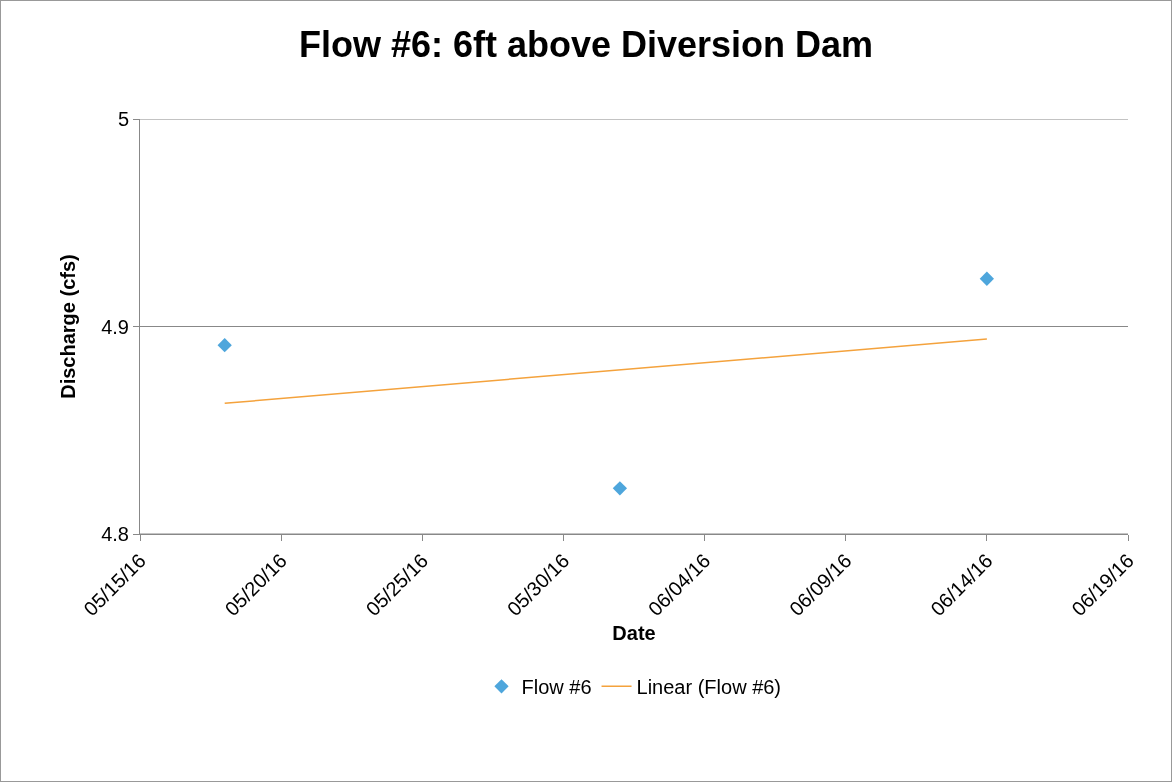  I want to click on y-tick-label: 4.9, so click(115, 326).